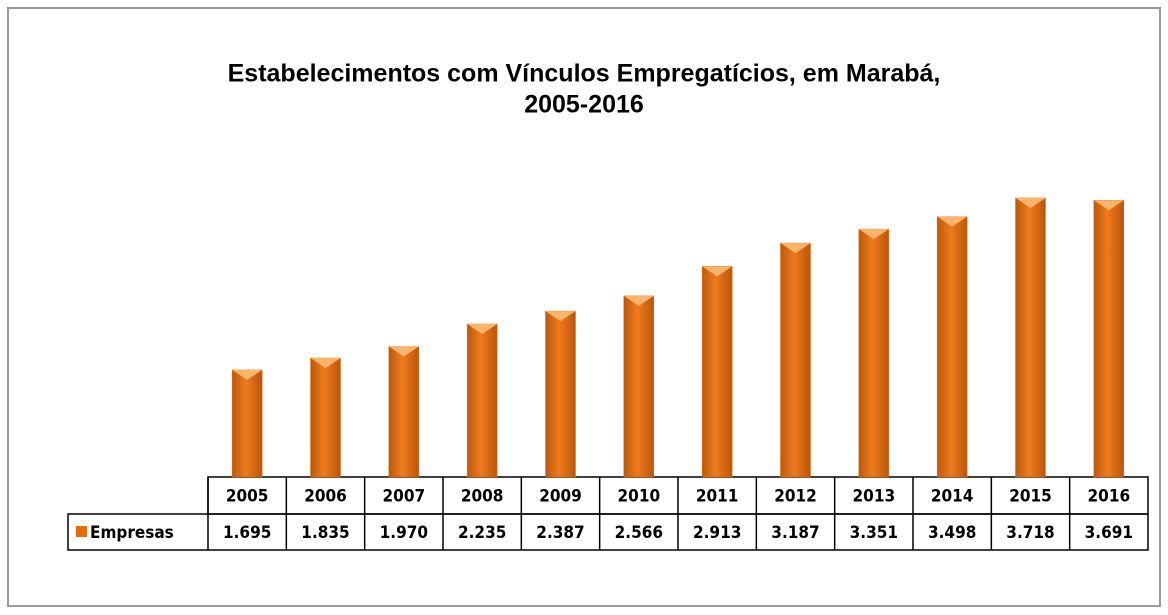 Image resolution: width=1168 pixels, height=615 pixels. Describe the element at coordinates (247, 497) in the screenshot. I see `x-tick-label: 2005` at that location.